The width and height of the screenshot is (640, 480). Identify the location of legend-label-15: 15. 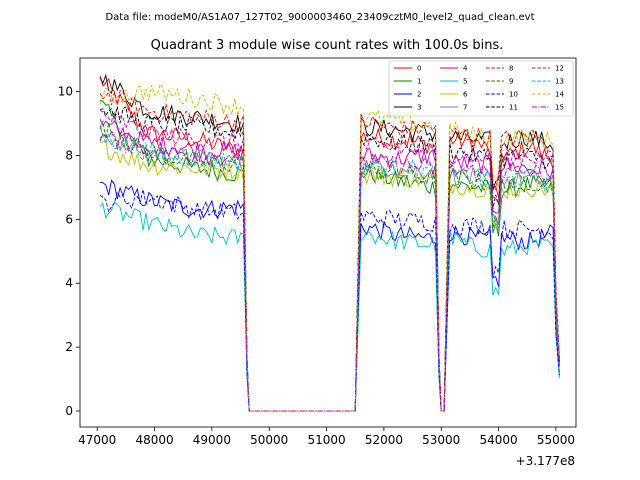
(559, 108).